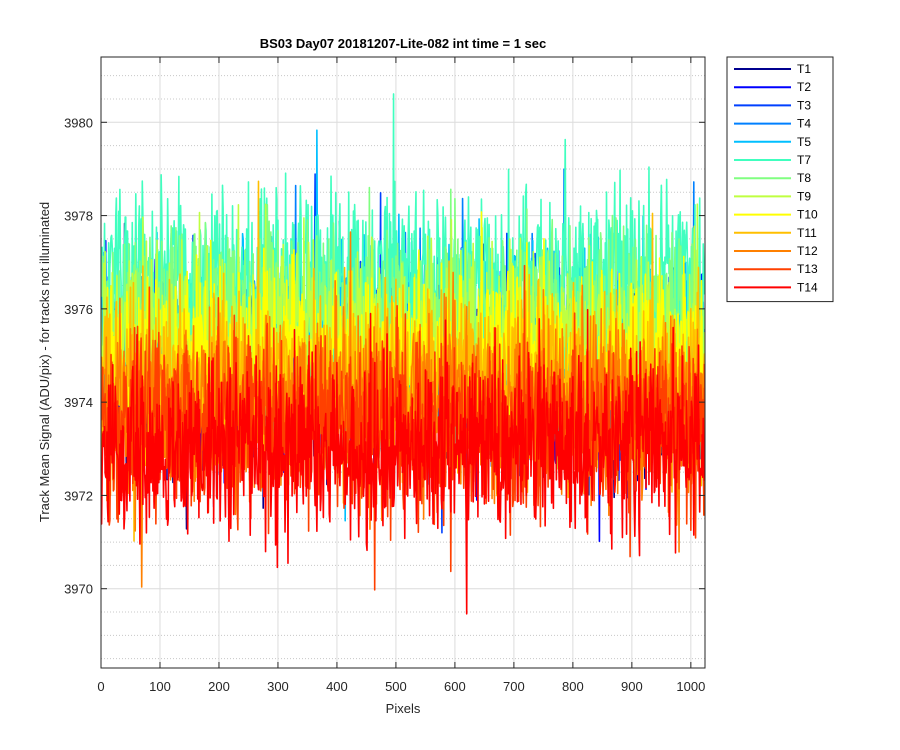 The image size is (900, 750). Describe the element at coordinates (78, 309) in the screenshot. I see `y-tick-label: 3976` at that location.